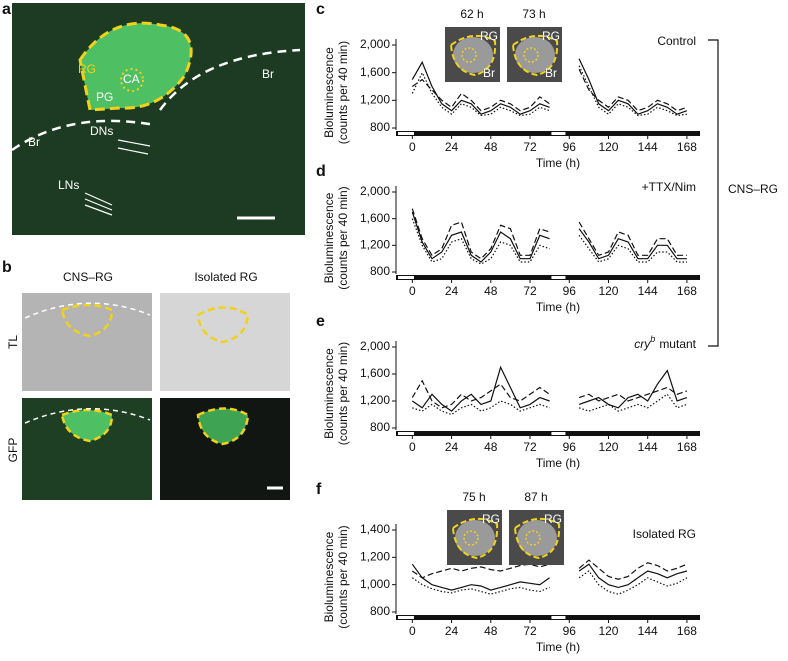 This screenshot has height=661, width=788. Describe the element at coordinates (471, 14) in the screenshot. I see `inset-time: 62 h` at that location.